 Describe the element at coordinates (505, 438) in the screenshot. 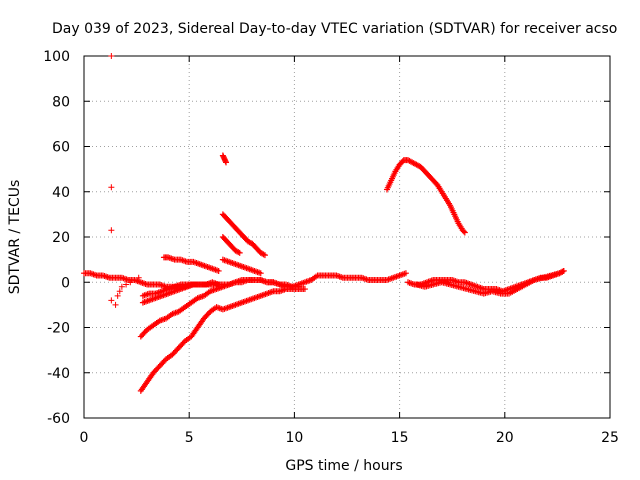

I see `x-tick-label: 20` at that location.